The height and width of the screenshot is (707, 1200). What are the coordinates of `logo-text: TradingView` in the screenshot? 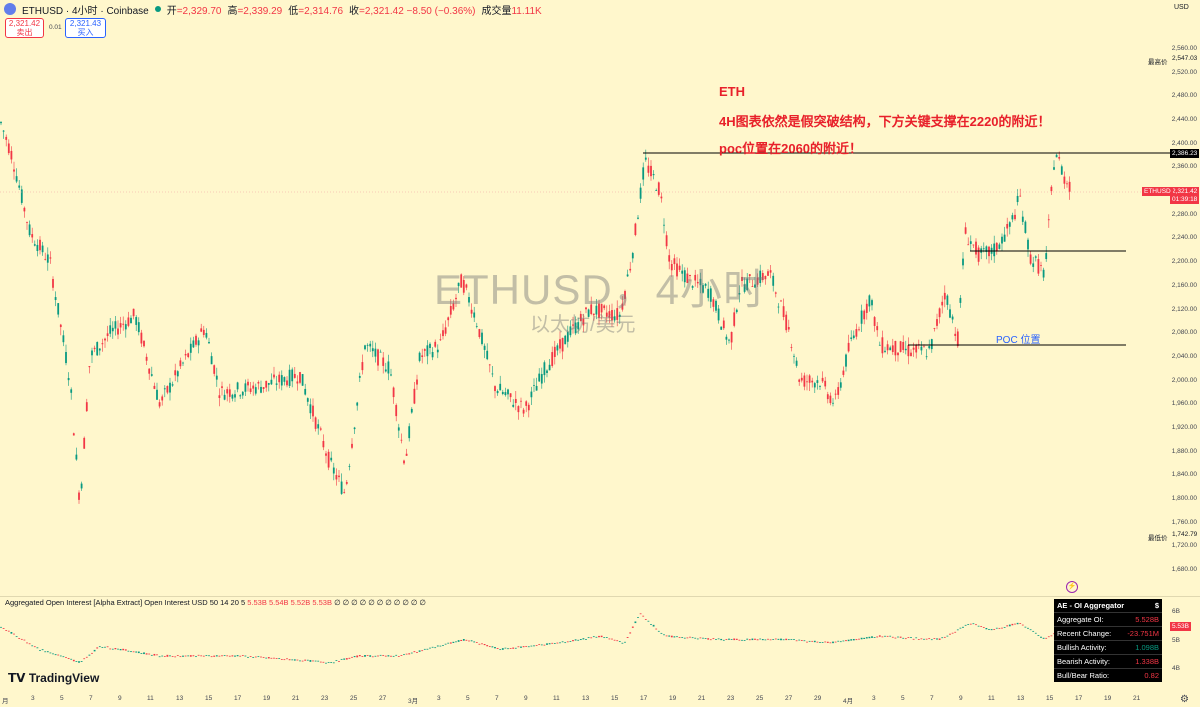 It's located at (64, 678).